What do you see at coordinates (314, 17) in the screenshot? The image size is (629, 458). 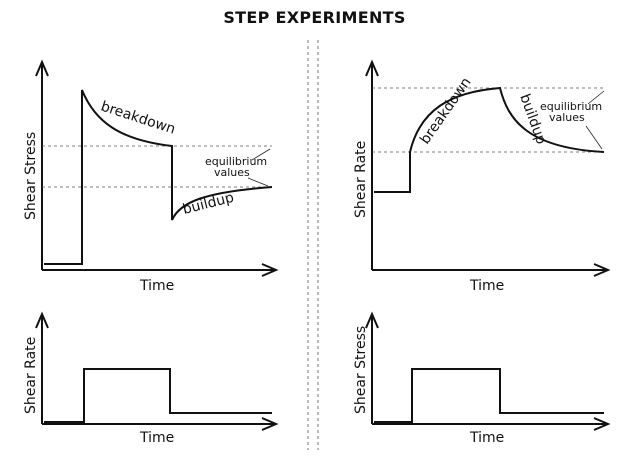 I see `figure-title: STEP EXPERIMENTS` at bounding box center [314, 17].